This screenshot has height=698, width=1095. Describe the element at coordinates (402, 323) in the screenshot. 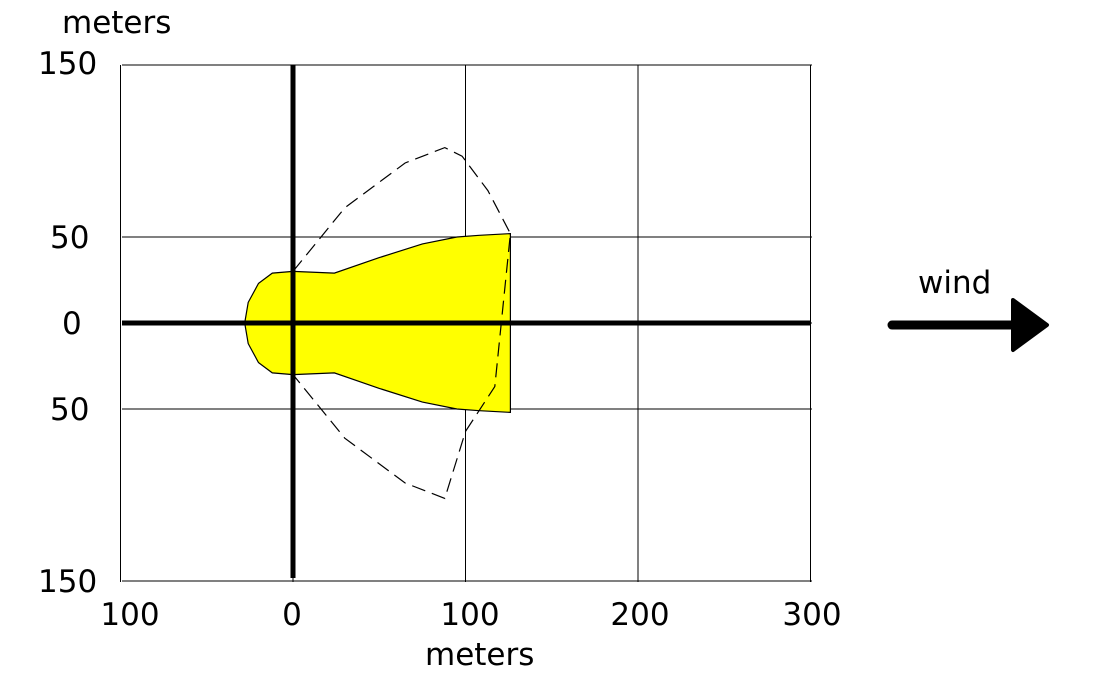

I see `hazard-zone-outline` at that location.